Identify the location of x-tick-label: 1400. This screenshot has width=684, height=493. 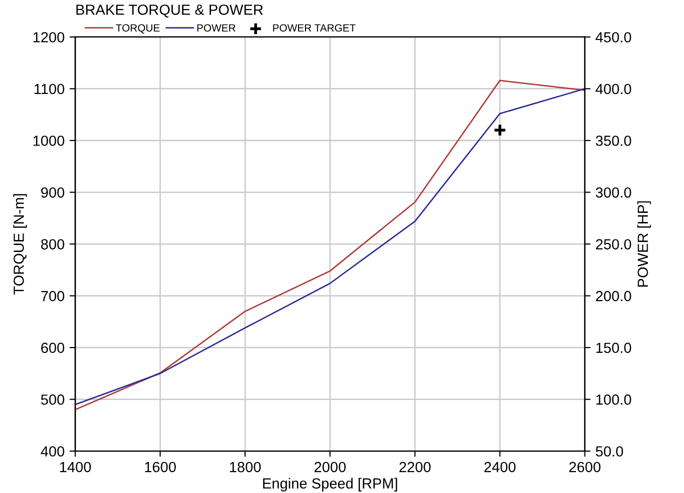
(75, 467).